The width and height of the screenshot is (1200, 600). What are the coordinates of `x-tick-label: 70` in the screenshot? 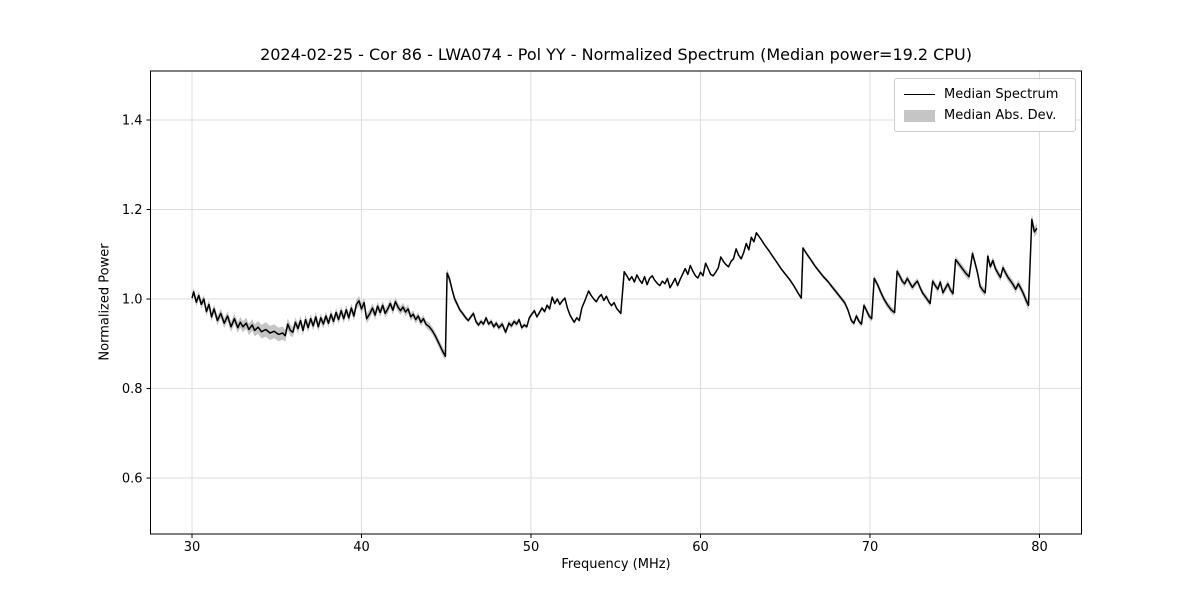 It's located at (870, 547).